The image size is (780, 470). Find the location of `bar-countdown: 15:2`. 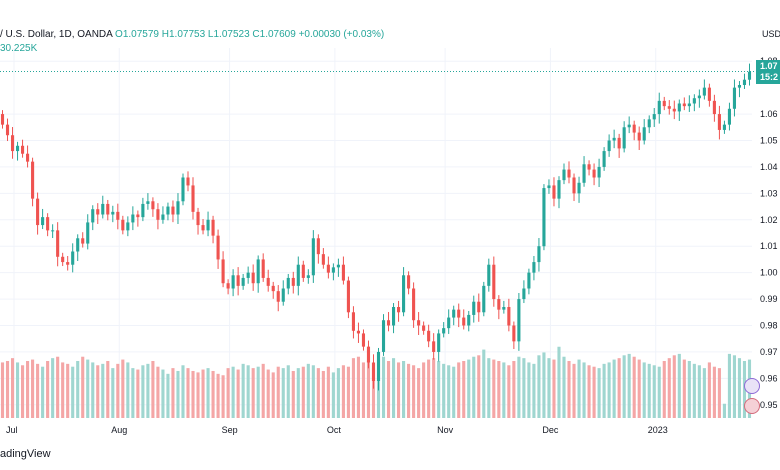

bar-countdown: 15:2 is located at coordinates (769, 77).